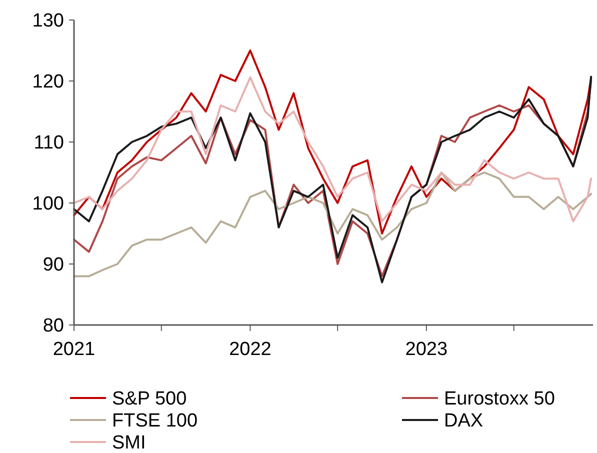 The width and height of the screenshot is (597, 453). What do you see at coordinates (74, 349) in the screenshot?
I see `x-tick-label: 2021` at bounding box center [74, 349].